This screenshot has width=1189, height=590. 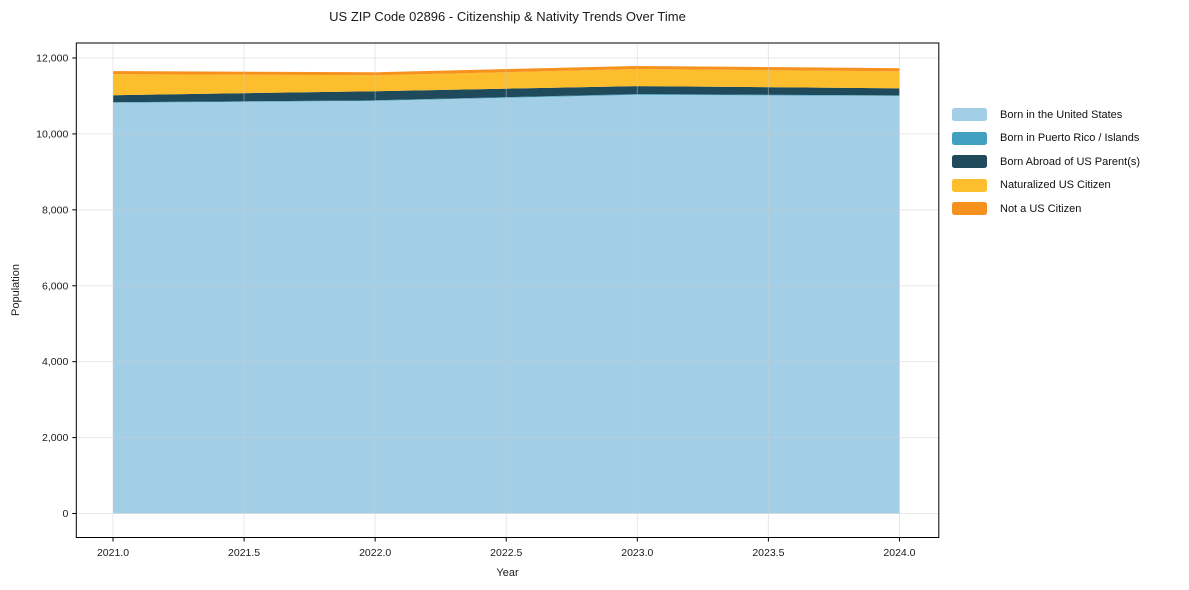 What do you see at coordinates (375, 553) in the screenshot?
I see `x-tick-label: 2022.0` at bounding box center [375, 553].